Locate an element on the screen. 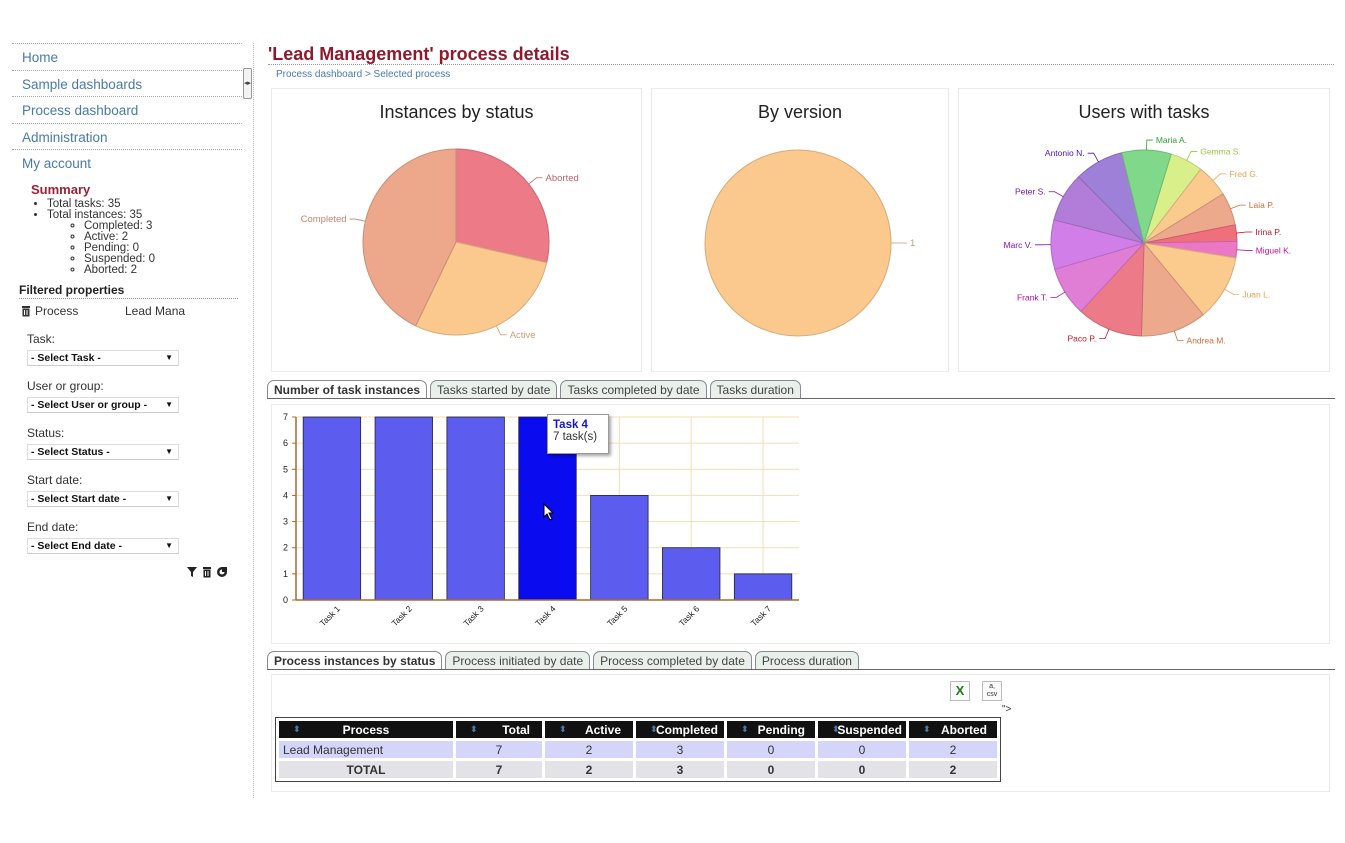 The image size is (1345, 843). table-panel is located at coordinates (800, 733).